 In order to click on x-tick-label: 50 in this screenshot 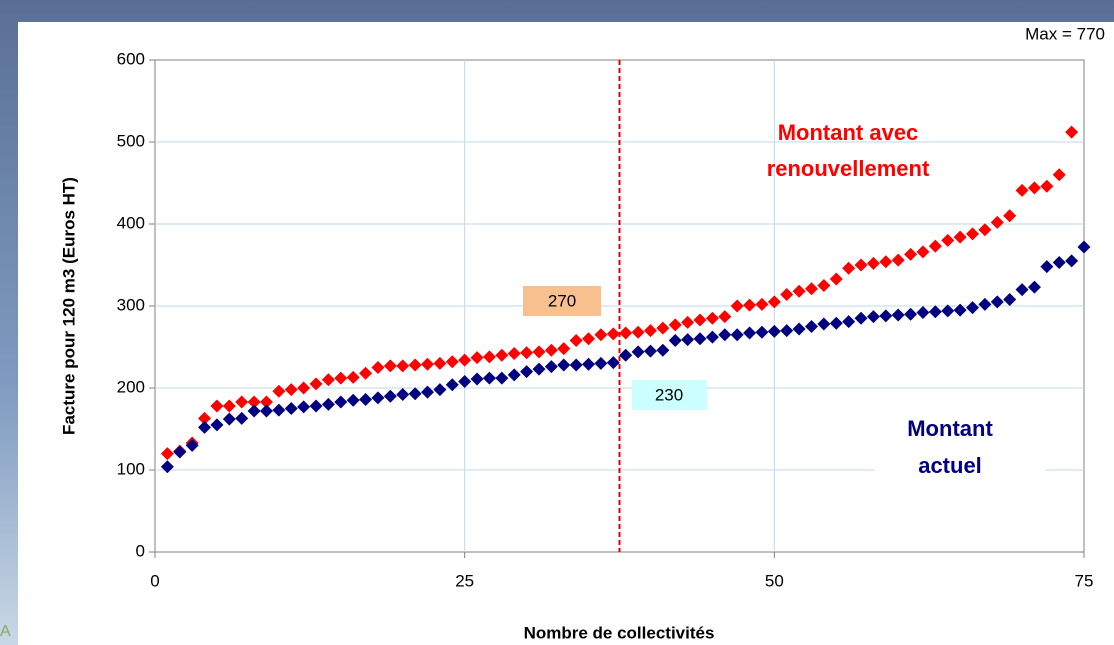, I will do `click(774, 580)`.